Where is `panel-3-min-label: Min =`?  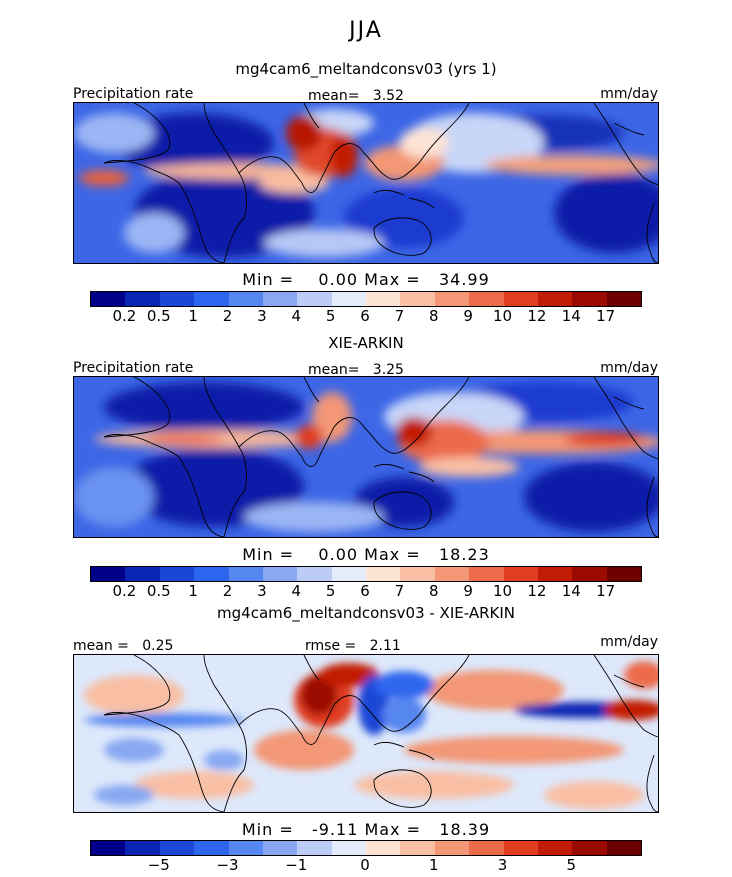 panel-3-min-label: Min = is located at coordinates (267, 829).